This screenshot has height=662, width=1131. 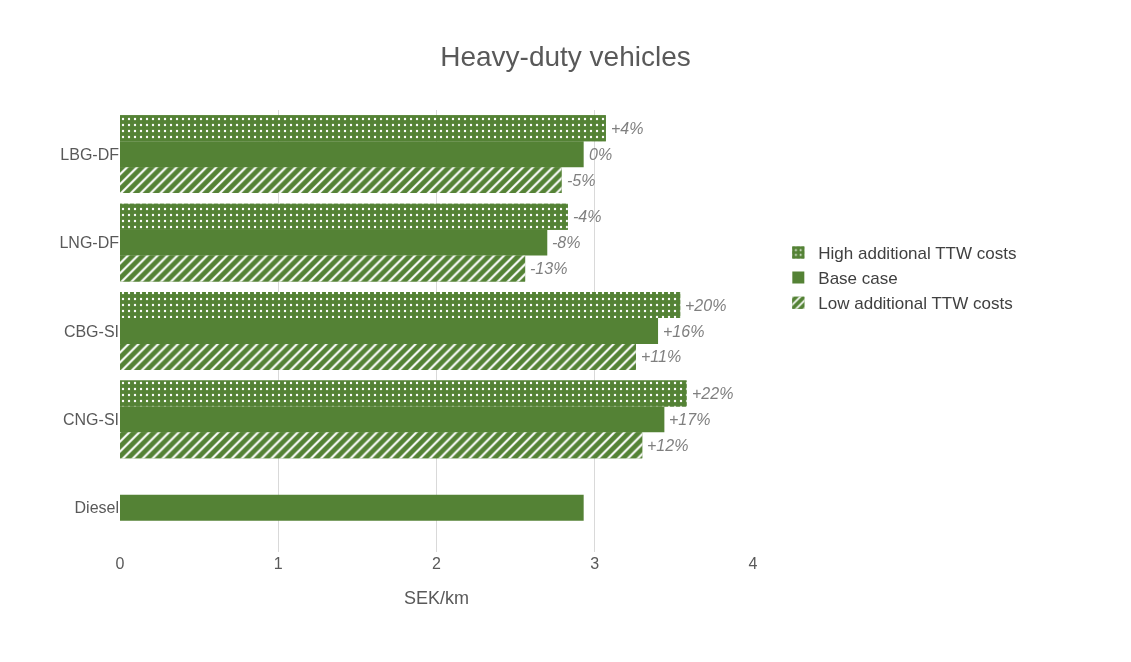 What do you see at coordinates (278, 563) in the screenshot?
I see `x-tick-label: 1` at bounding box center [278, 563].